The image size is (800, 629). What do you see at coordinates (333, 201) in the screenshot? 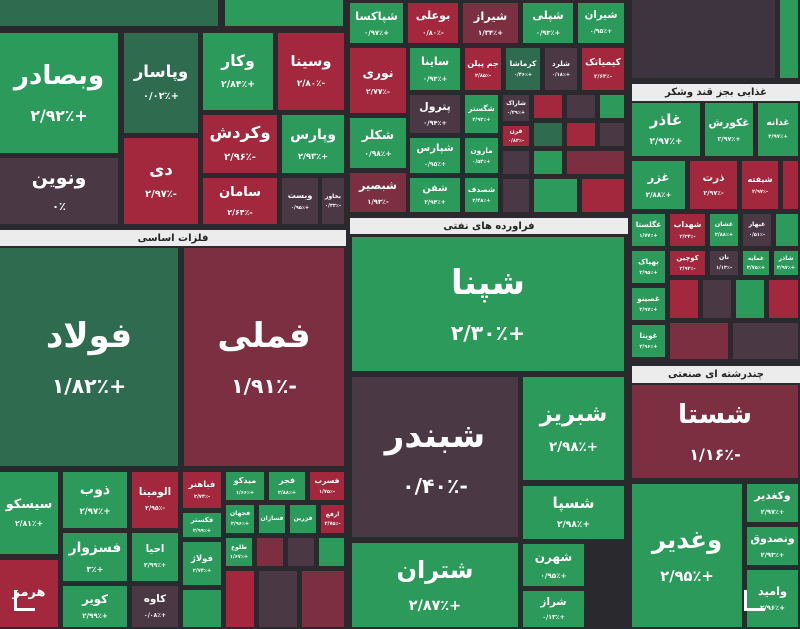
I see `stock-tile: بخاور -۰/۳۳٪` at bounding box center [333, 201].